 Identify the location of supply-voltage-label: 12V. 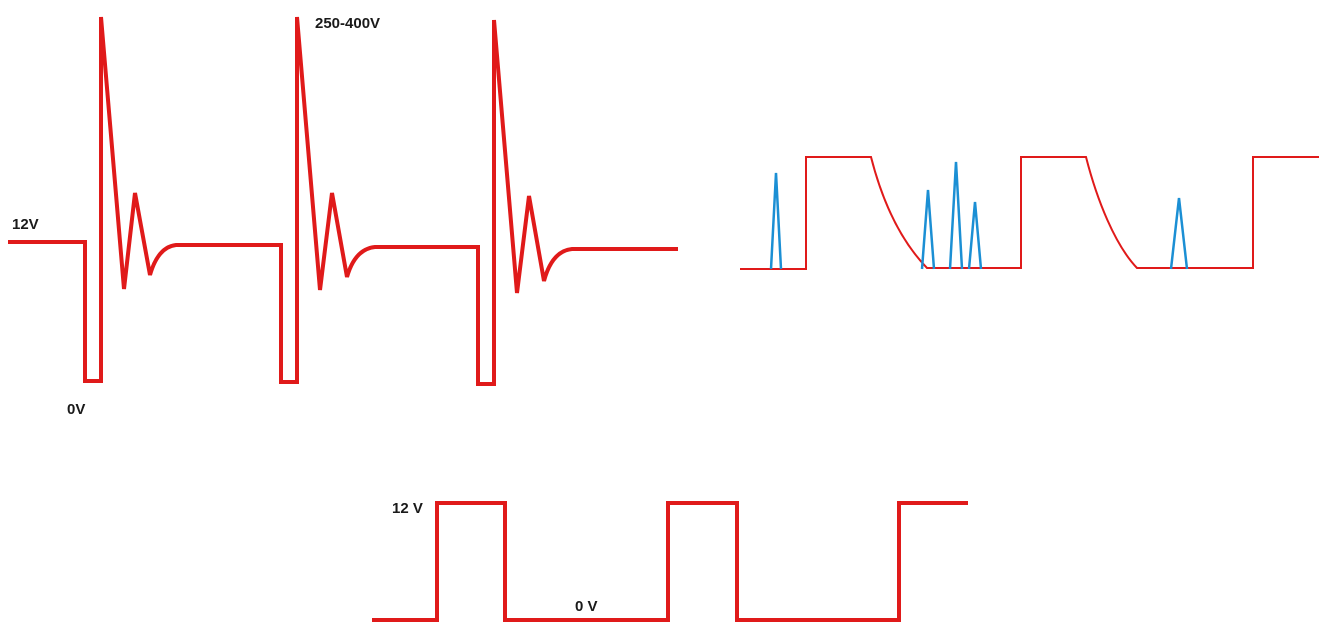
(25, 224).